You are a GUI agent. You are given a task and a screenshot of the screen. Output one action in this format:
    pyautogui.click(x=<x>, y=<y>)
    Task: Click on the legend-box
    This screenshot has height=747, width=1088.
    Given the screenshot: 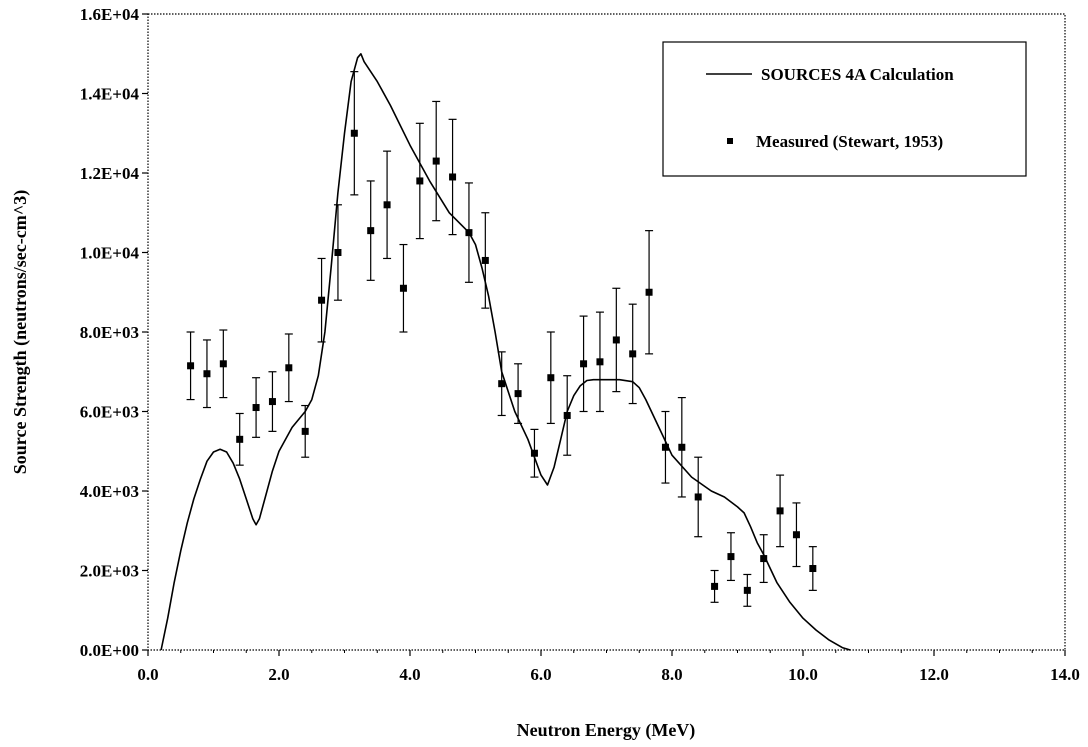 What is the action you would take?
    pyautogui.click(x=844, y=109)
    